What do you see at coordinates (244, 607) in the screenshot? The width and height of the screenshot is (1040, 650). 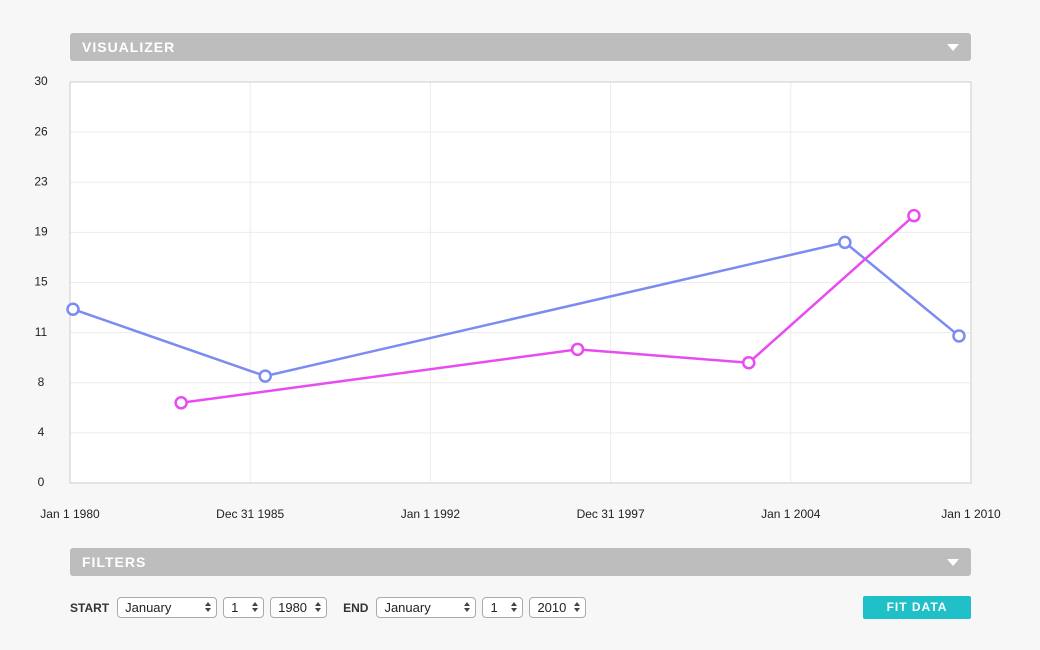 I see `start-day-select: 1` at bounding box center [244, 607].